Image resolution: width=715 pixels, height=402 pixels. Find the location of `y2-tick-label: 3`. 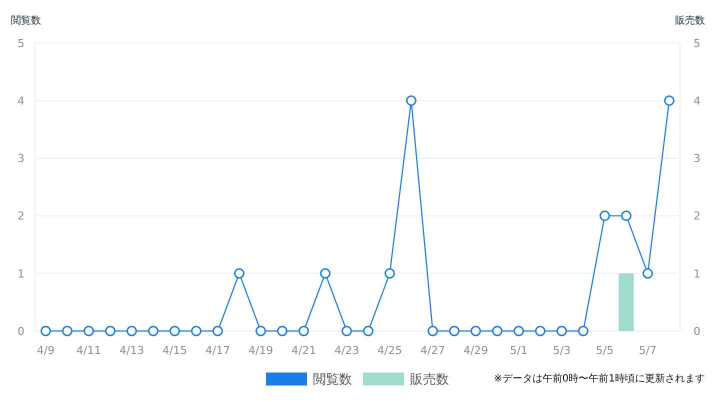

y2-tick-label: 3 is located at coordinates (697, 159).